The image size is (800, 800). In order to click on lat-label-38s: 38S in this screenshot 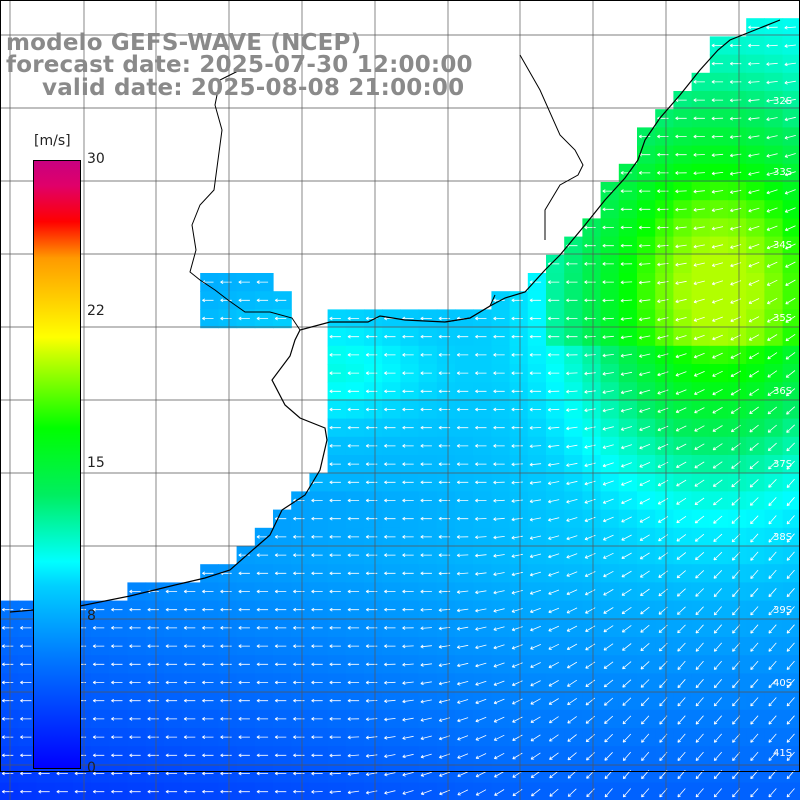, I will do `click(783, 537)`.